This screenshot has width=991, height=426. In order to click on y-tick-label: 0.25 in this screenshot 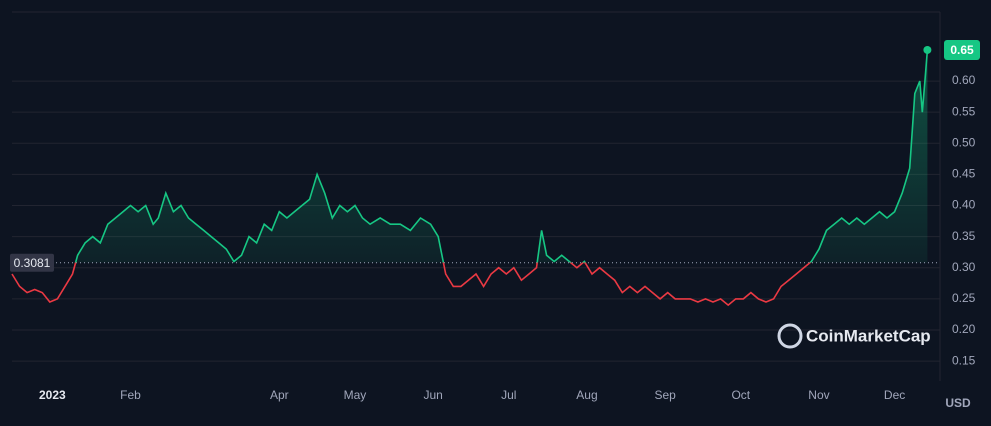, I will do `click(964, 298)`.